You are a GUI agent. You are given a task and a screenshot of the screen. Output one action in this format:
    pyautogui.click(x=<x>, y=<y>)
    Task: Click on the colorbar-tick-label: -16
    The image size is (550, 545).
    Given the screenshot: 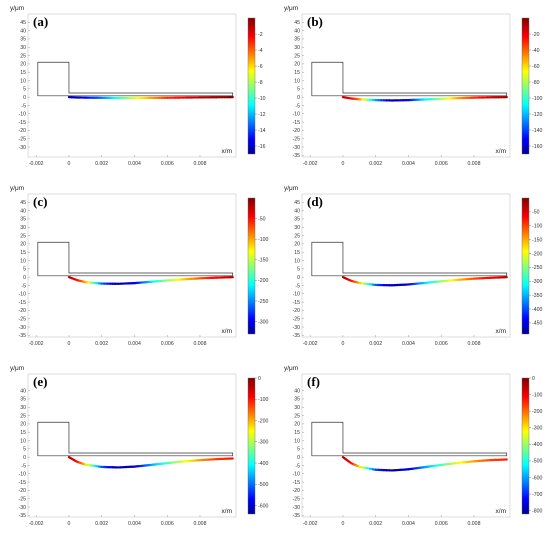 What is the action you would take?
    pyautogui.click(x=262, y=147)
    